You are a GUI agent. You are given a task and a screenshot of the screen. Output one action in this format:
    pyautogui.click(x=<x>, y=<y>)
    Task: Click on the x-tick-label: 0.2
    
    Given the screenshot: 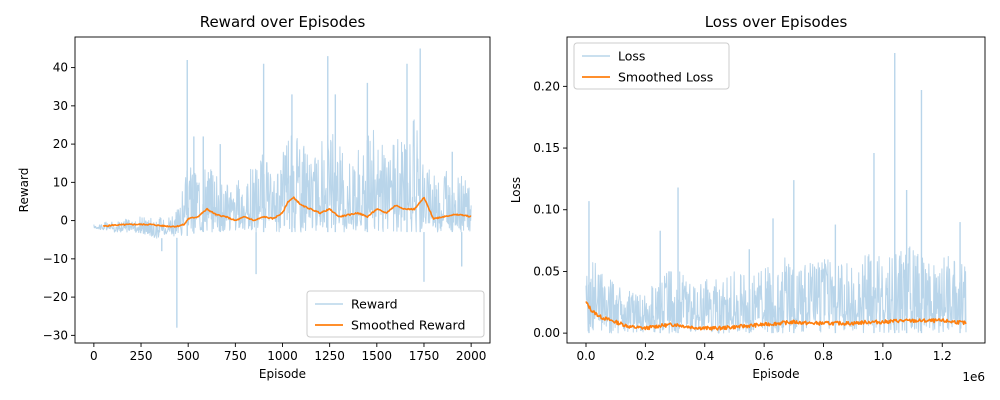 What is the action you would take?
    pyautogui.click(x=645, y=356)
    